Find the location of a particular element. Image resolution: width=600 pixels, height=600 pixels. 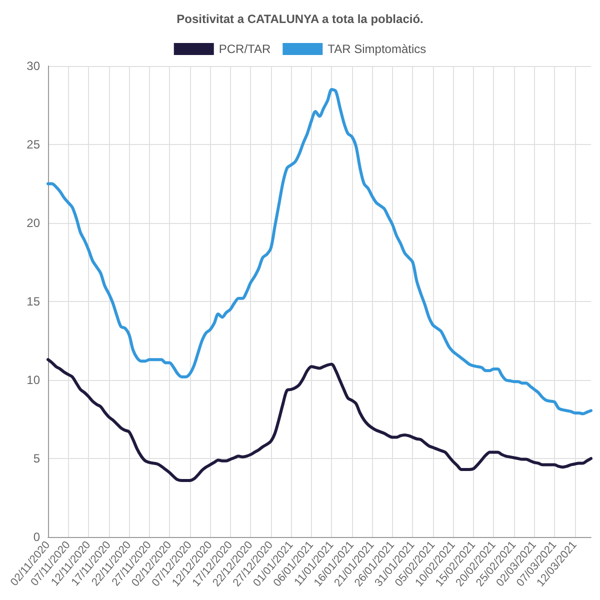

chart-title: Positivitat a CATALUNYA a tota la població. is located at coordinates (300, 19).